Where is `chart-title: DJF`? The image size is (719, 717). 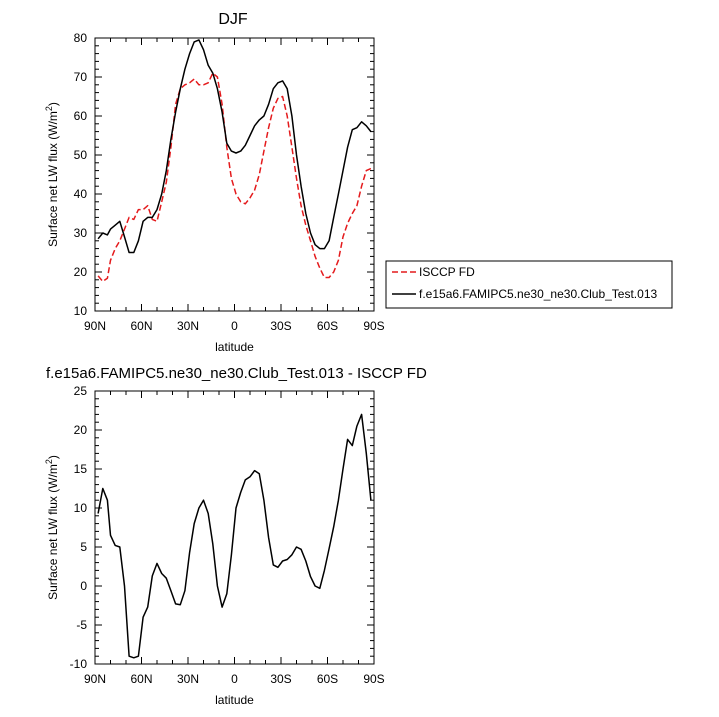 chart-title: DJF is located at coordinates (233, 19).